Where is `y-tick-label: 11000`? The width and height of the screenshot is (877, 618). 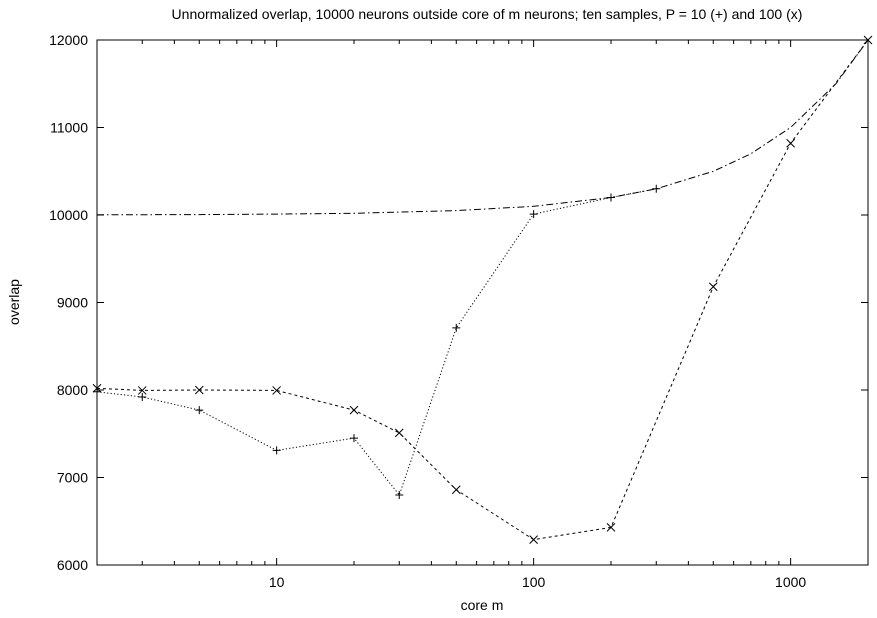
y-tick-label: 11000 is located at coordinates (69, 128).